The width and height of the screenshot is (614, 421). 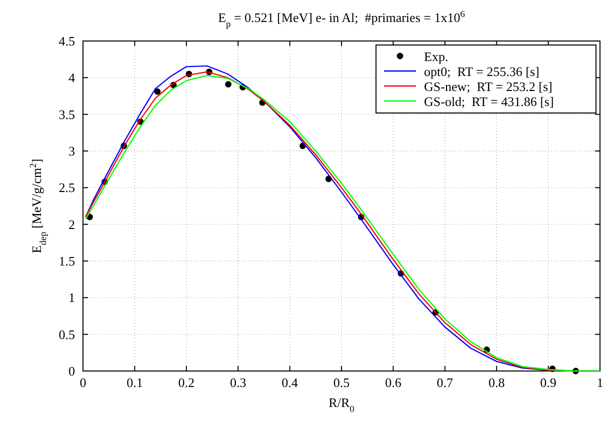 I want to click on legend-label: opt0; RT = 255.36 [s], so click(x=482, y=71).